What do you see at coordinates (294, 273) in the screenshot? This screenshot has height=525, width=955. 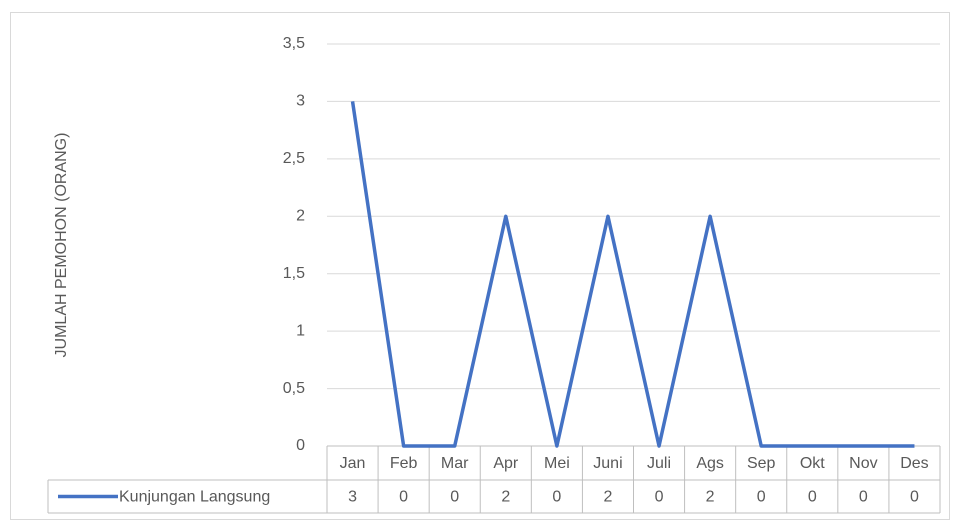 I see `y-tick-label: 1,5` at bounding box center [294, 273].